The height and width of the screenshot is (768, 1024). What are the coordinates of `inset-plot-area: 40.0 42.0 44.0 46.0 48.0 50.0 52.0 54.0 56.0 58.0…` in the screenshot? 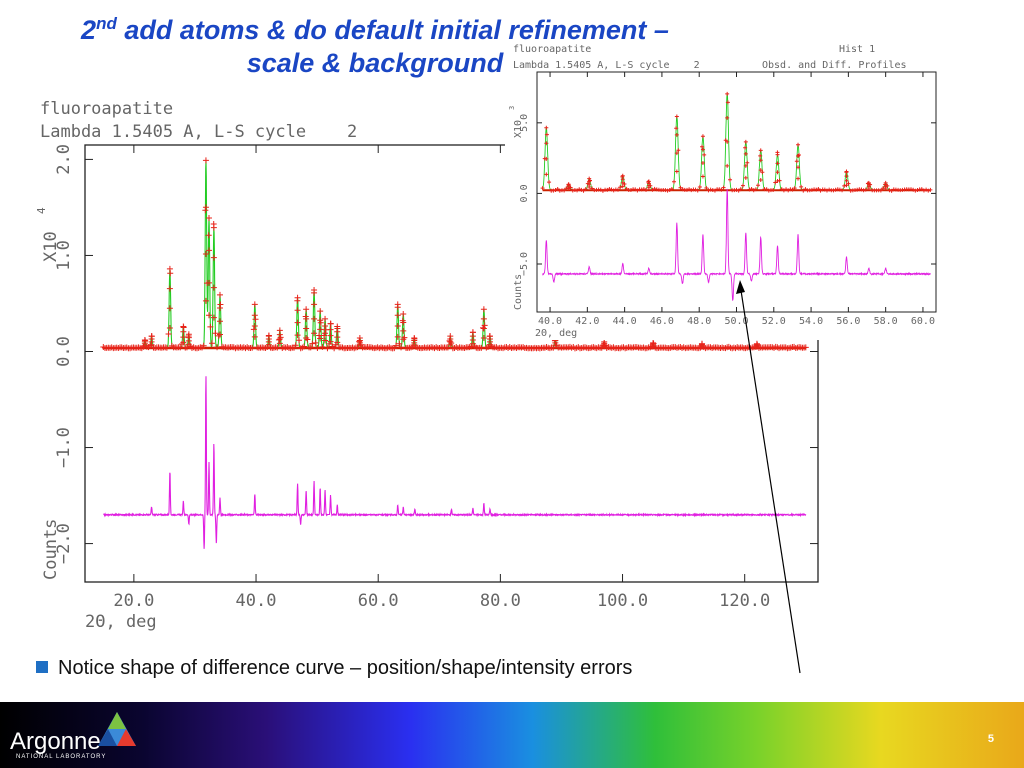 It's located at (727, 199).